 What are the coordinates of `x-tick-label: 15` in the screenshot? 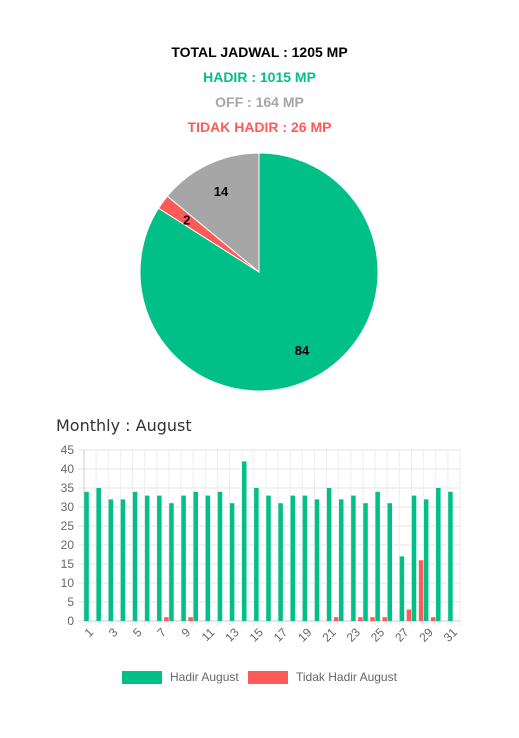 It's located at (257, 635).